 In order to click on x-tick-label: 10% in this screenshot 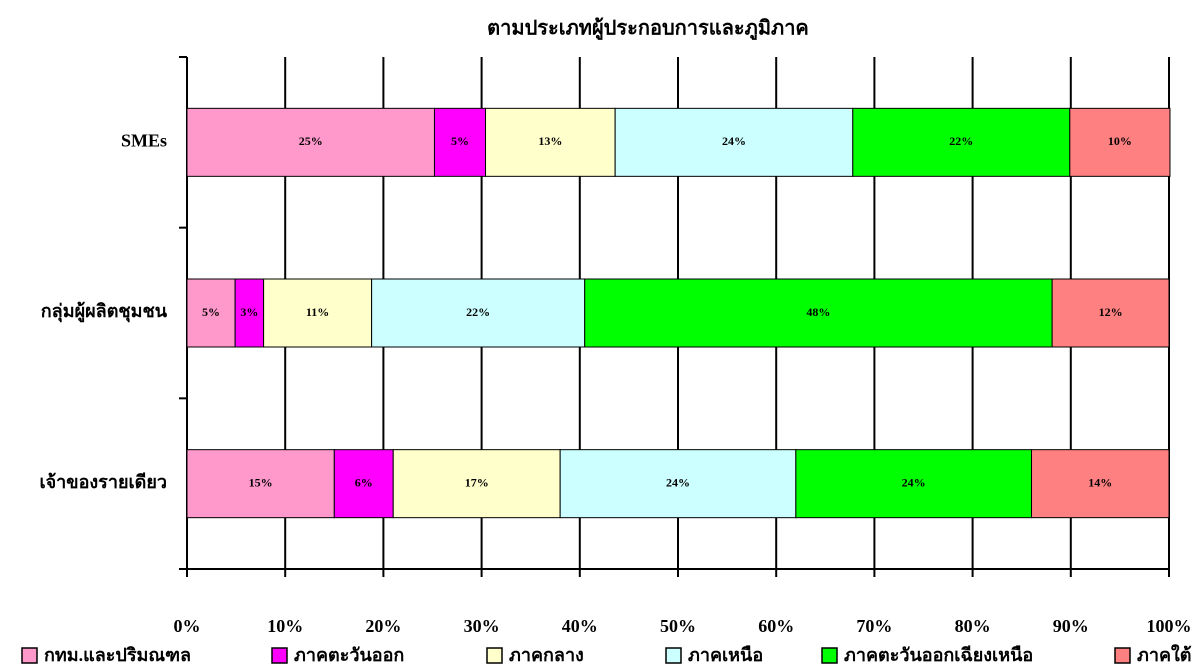, I will do `click(285, 626)`.